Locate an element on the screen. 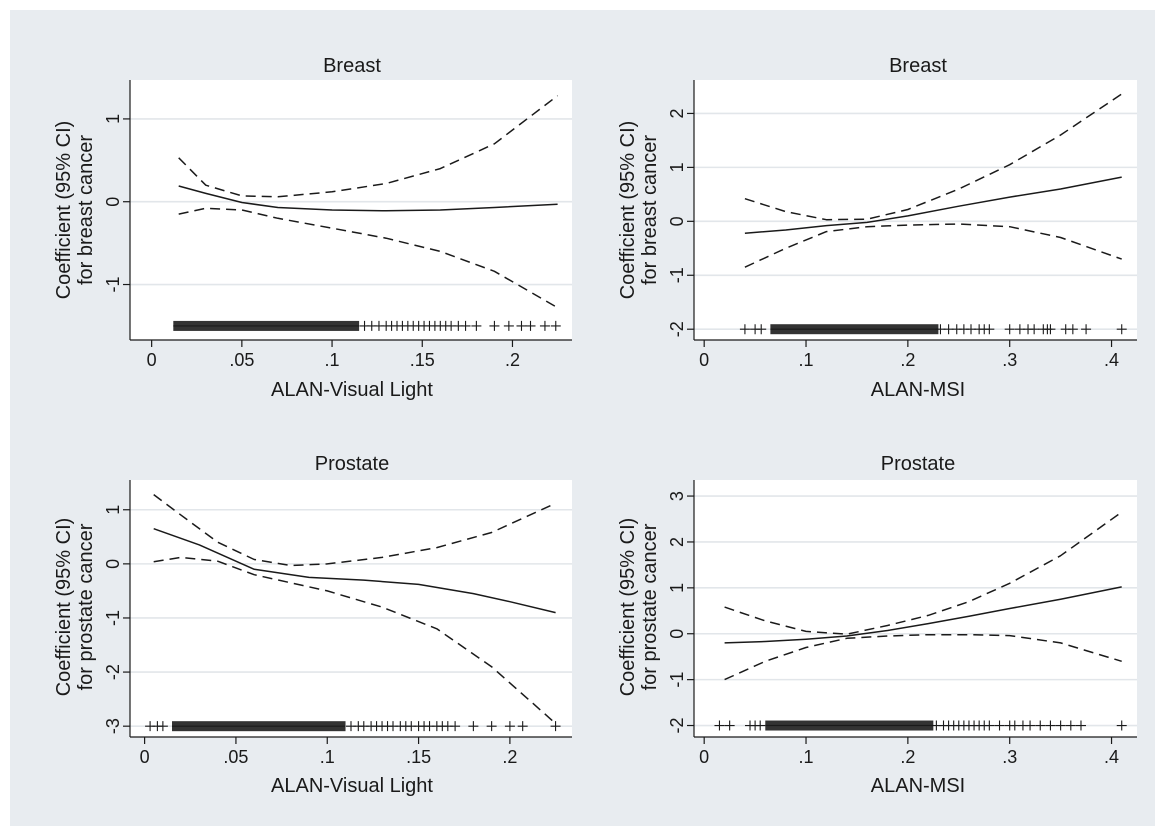 This screenshot has height=836, width=1165. panel-title: Breast is located at coordinates (918, 66).